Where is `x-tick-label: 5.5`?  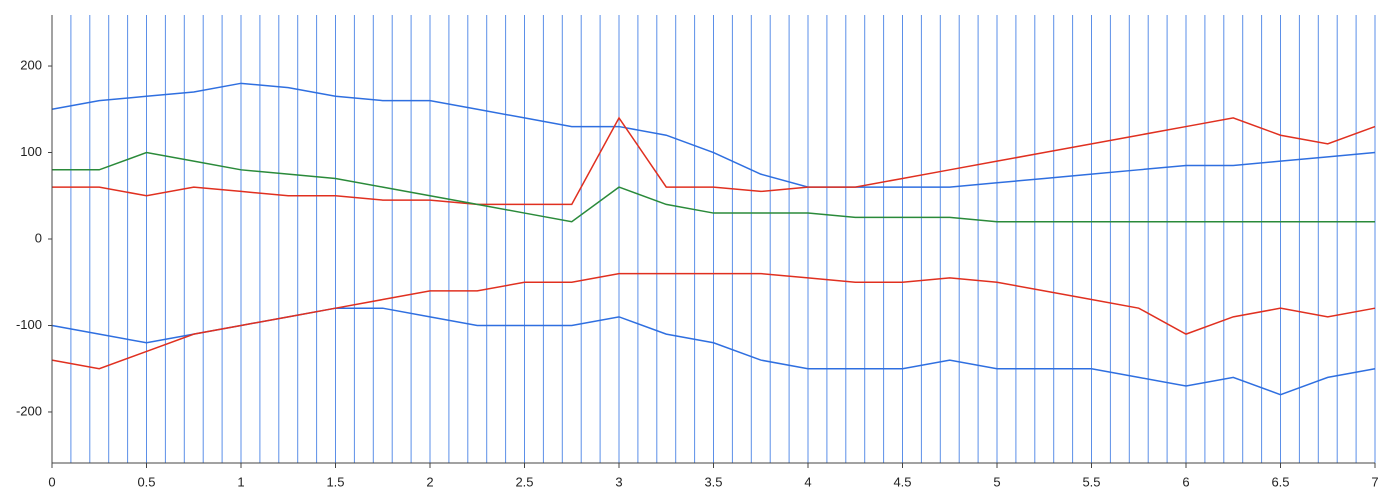 x-tick-label: 5.5 is located at coordinates (1091, 481).